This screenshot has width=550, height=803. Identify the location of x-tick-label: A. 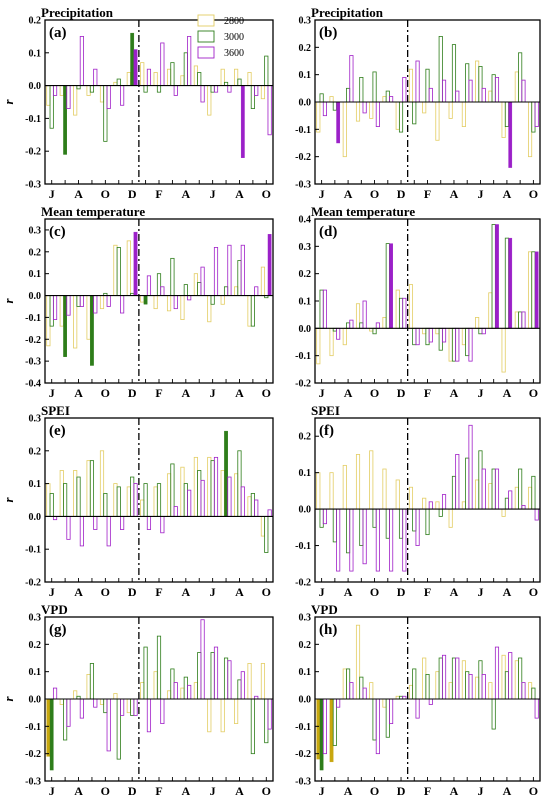
(239, 393).